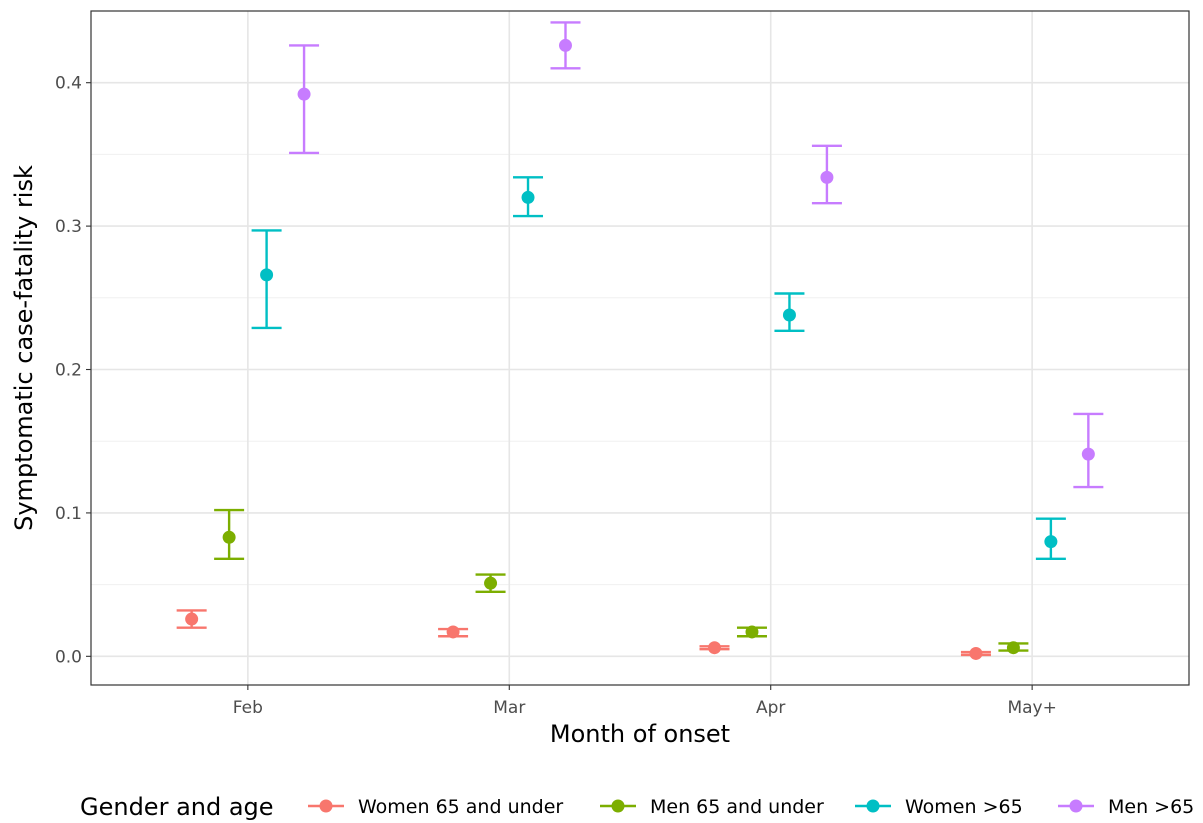 The height and width of the screenshot is (823, 1203). I want to click on legend-item-2: Women >65, so click(939, 807).